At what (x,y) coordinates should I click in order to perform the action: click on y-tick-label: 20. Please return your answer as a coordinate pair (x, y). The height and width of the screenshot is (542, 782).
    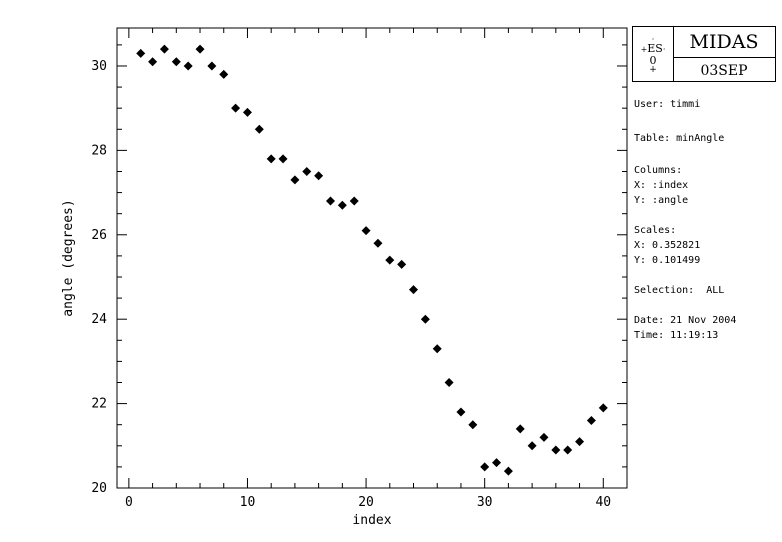
    Looking at the image, I should click on (99, 488).